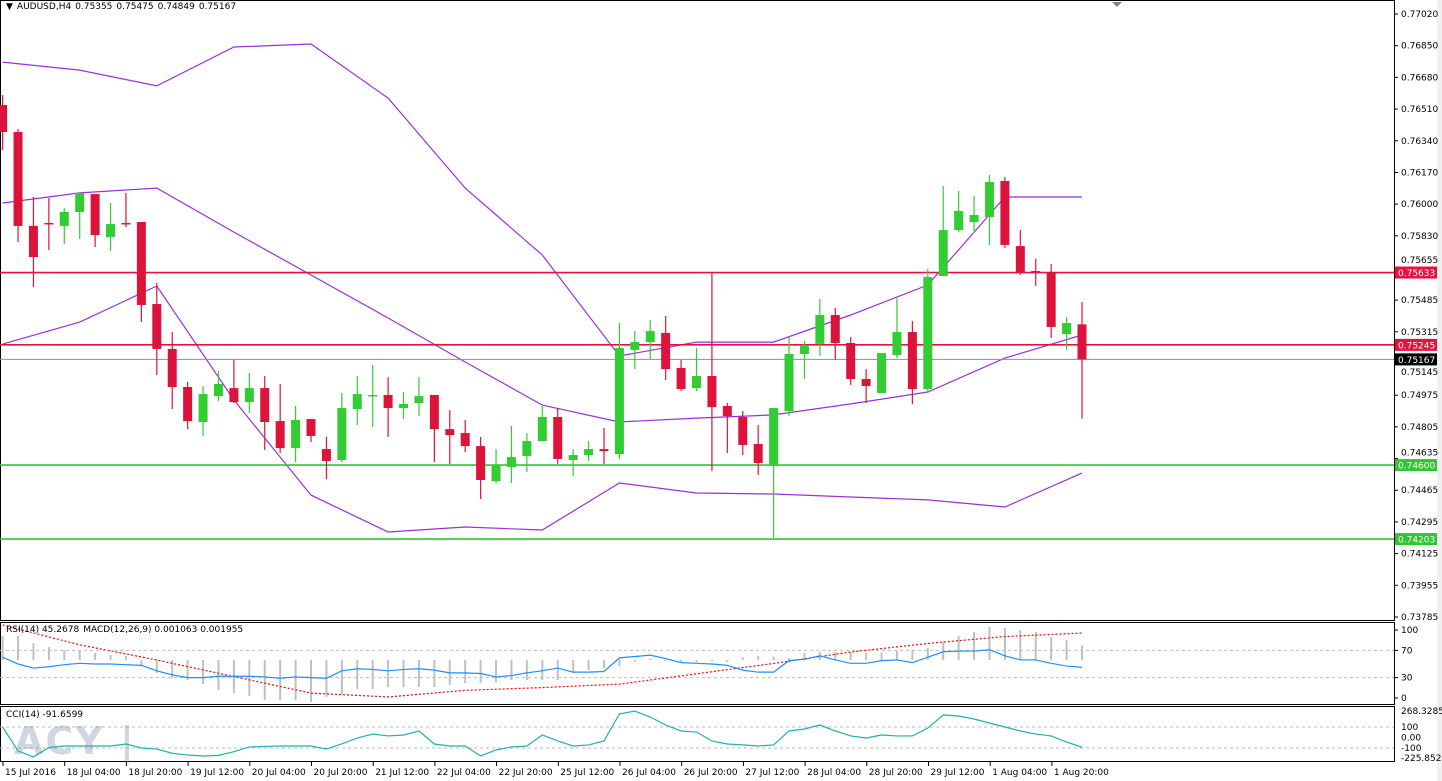  Describe the element at coordinates (1419, 373) in the screenshot. I see `price-tick-label: 0.75145` at that location.